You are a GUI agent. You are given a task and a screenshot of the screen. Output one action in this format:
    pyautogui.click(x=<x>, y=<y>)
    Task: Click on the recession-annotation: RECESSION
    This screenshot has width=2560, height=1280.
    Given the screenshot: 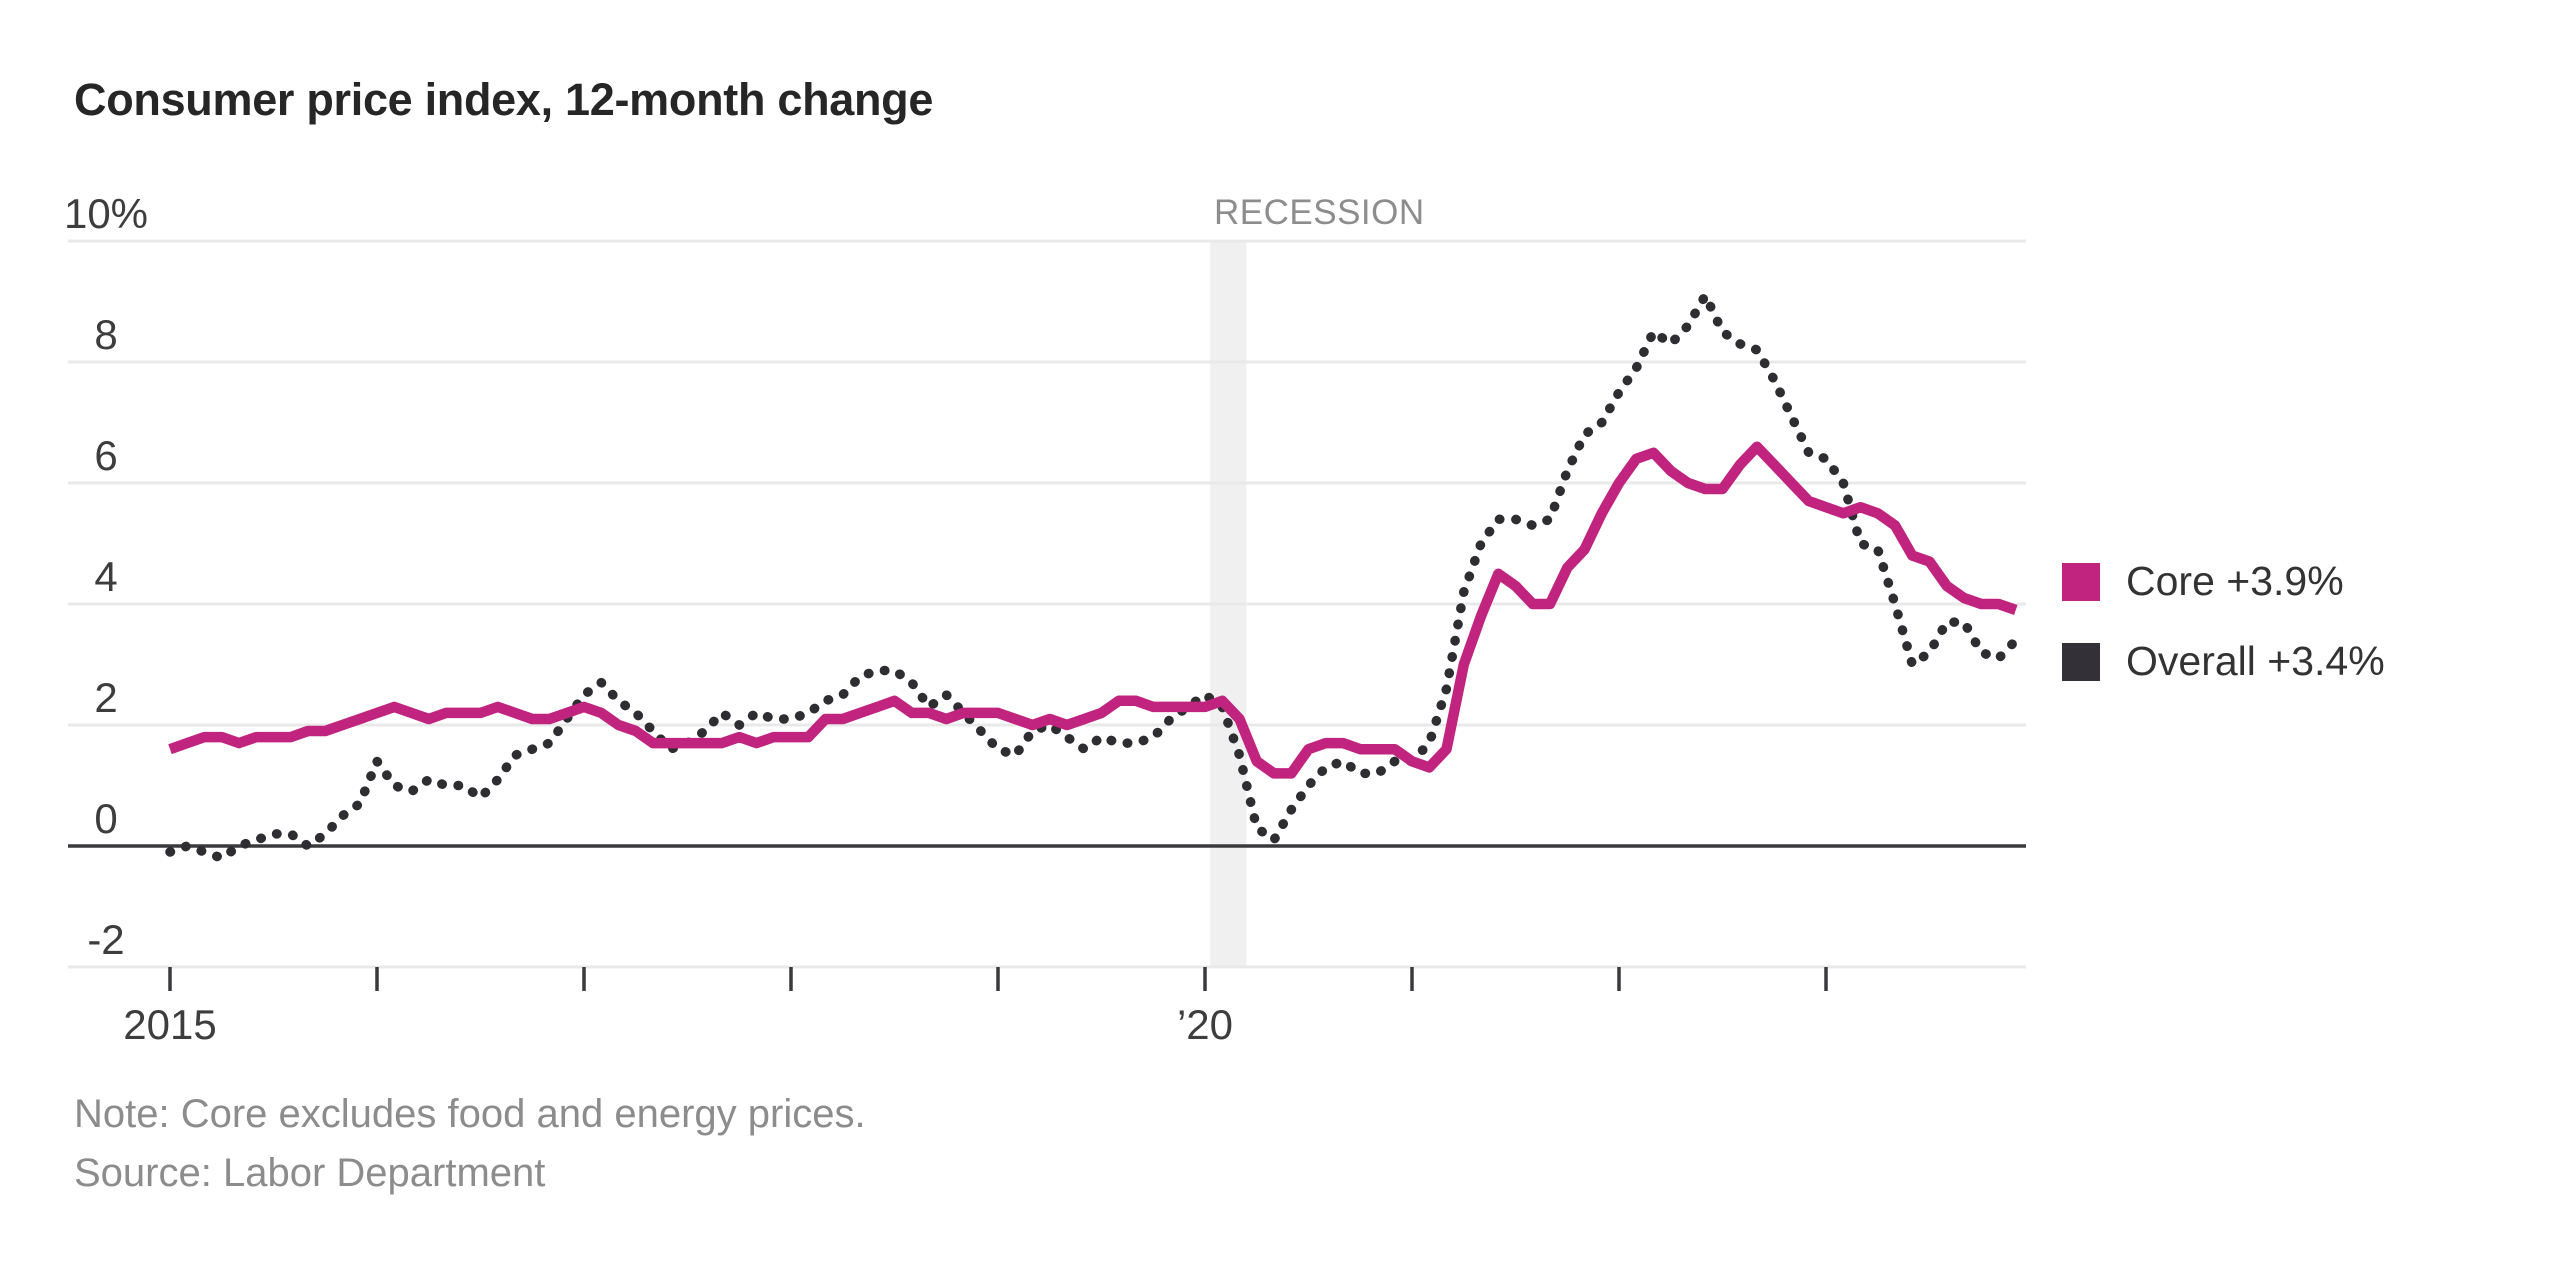 What is the action you would take?
    pyautogui.click(x=1319, y=212)
    